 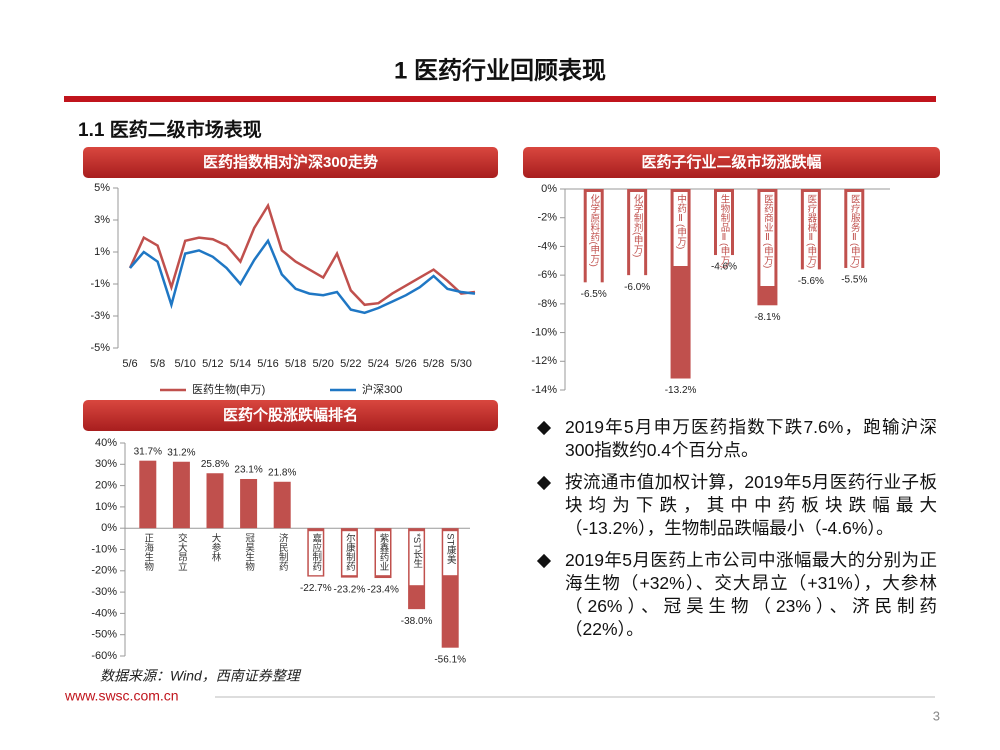 What do you see at coordinates (100, 348) in the screenshot?
I see `y-tick-label: -5%` at bounding box center [100, 348].